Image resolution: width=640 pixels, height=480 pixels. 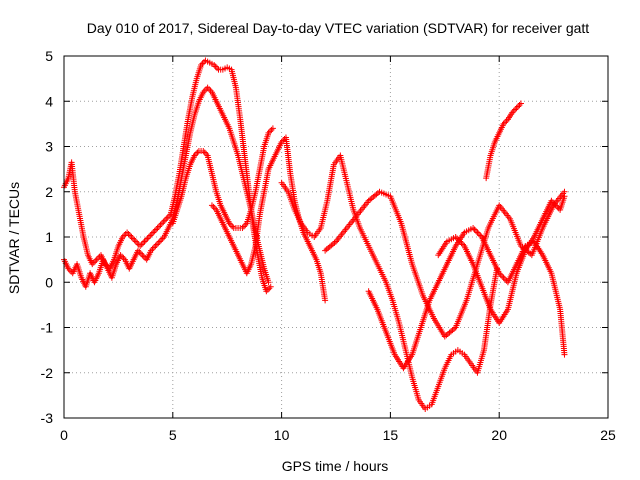 What do you see at coordinates (49, 147) in the screenshot?
I see `y-tick-label: 3` at bounding box center [49, 147].